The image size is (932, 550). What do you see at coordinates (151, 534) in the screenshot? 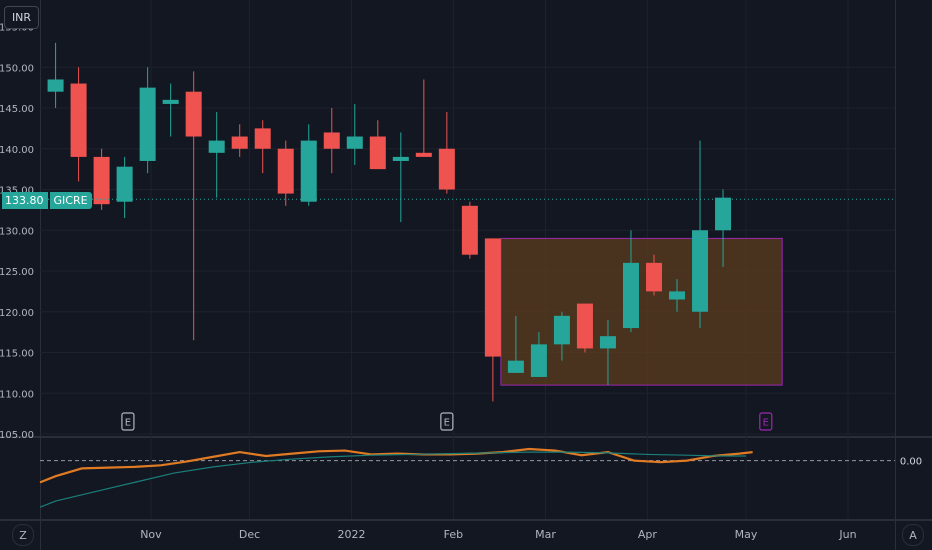
I see `time-tick-label: Nov` at bounding box center [151, 534].